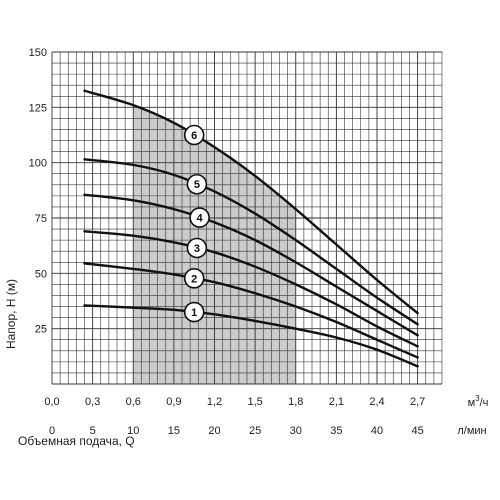  I want to click on x-tick-label-primary: 0,0, so click(51, 402).